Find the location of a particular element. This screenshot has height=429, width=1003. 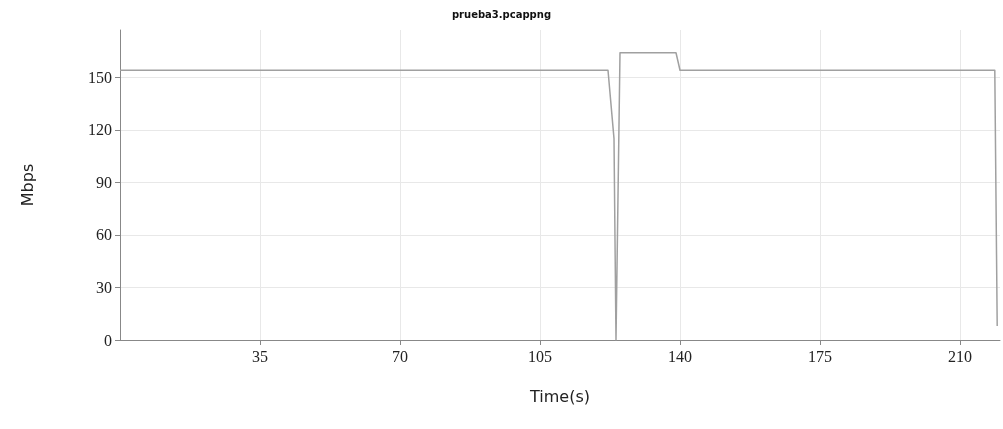

x-tick-label: 105 is located at coordinates (540, 356).